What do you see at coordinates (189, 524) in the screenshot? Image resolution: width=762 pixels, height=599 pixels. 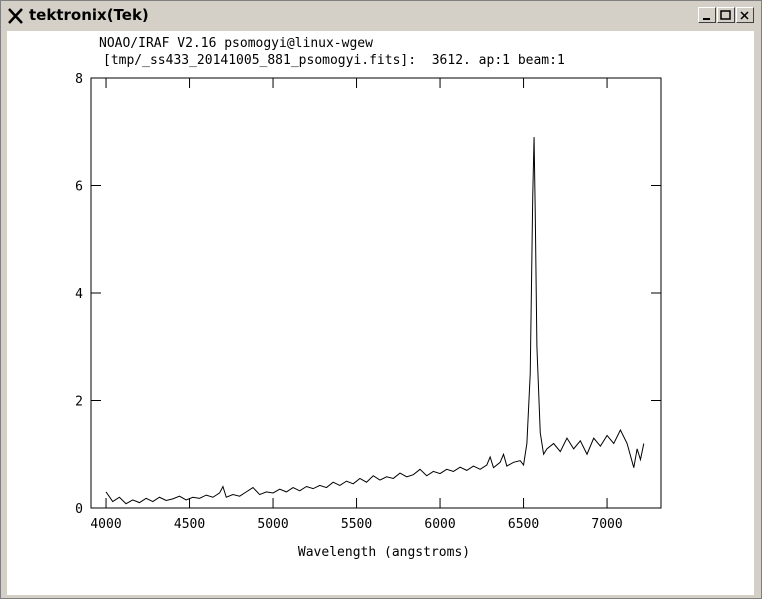 I see `x-tick-label: 4500` at bounding box center [189, 524].